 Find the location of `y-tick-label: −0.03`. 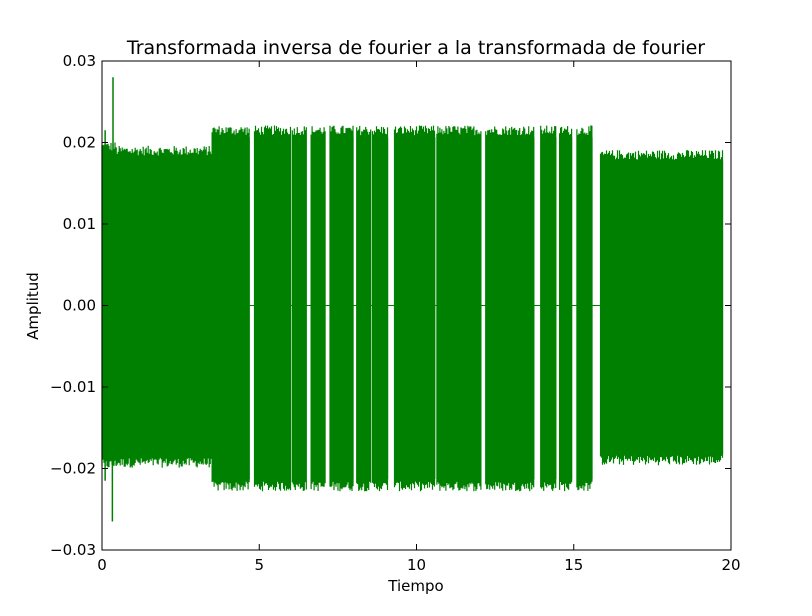

y-tick-label: −0.03 is located at coordinates (73, 550).